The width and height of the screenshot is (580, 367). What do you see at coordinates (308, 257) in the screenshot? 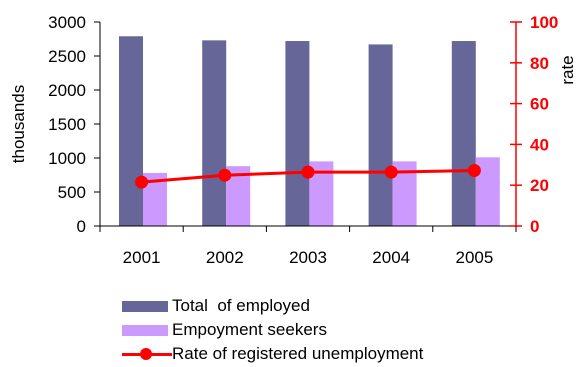
I see `x-tick-label: 2003` at bounding box center [308, 257].